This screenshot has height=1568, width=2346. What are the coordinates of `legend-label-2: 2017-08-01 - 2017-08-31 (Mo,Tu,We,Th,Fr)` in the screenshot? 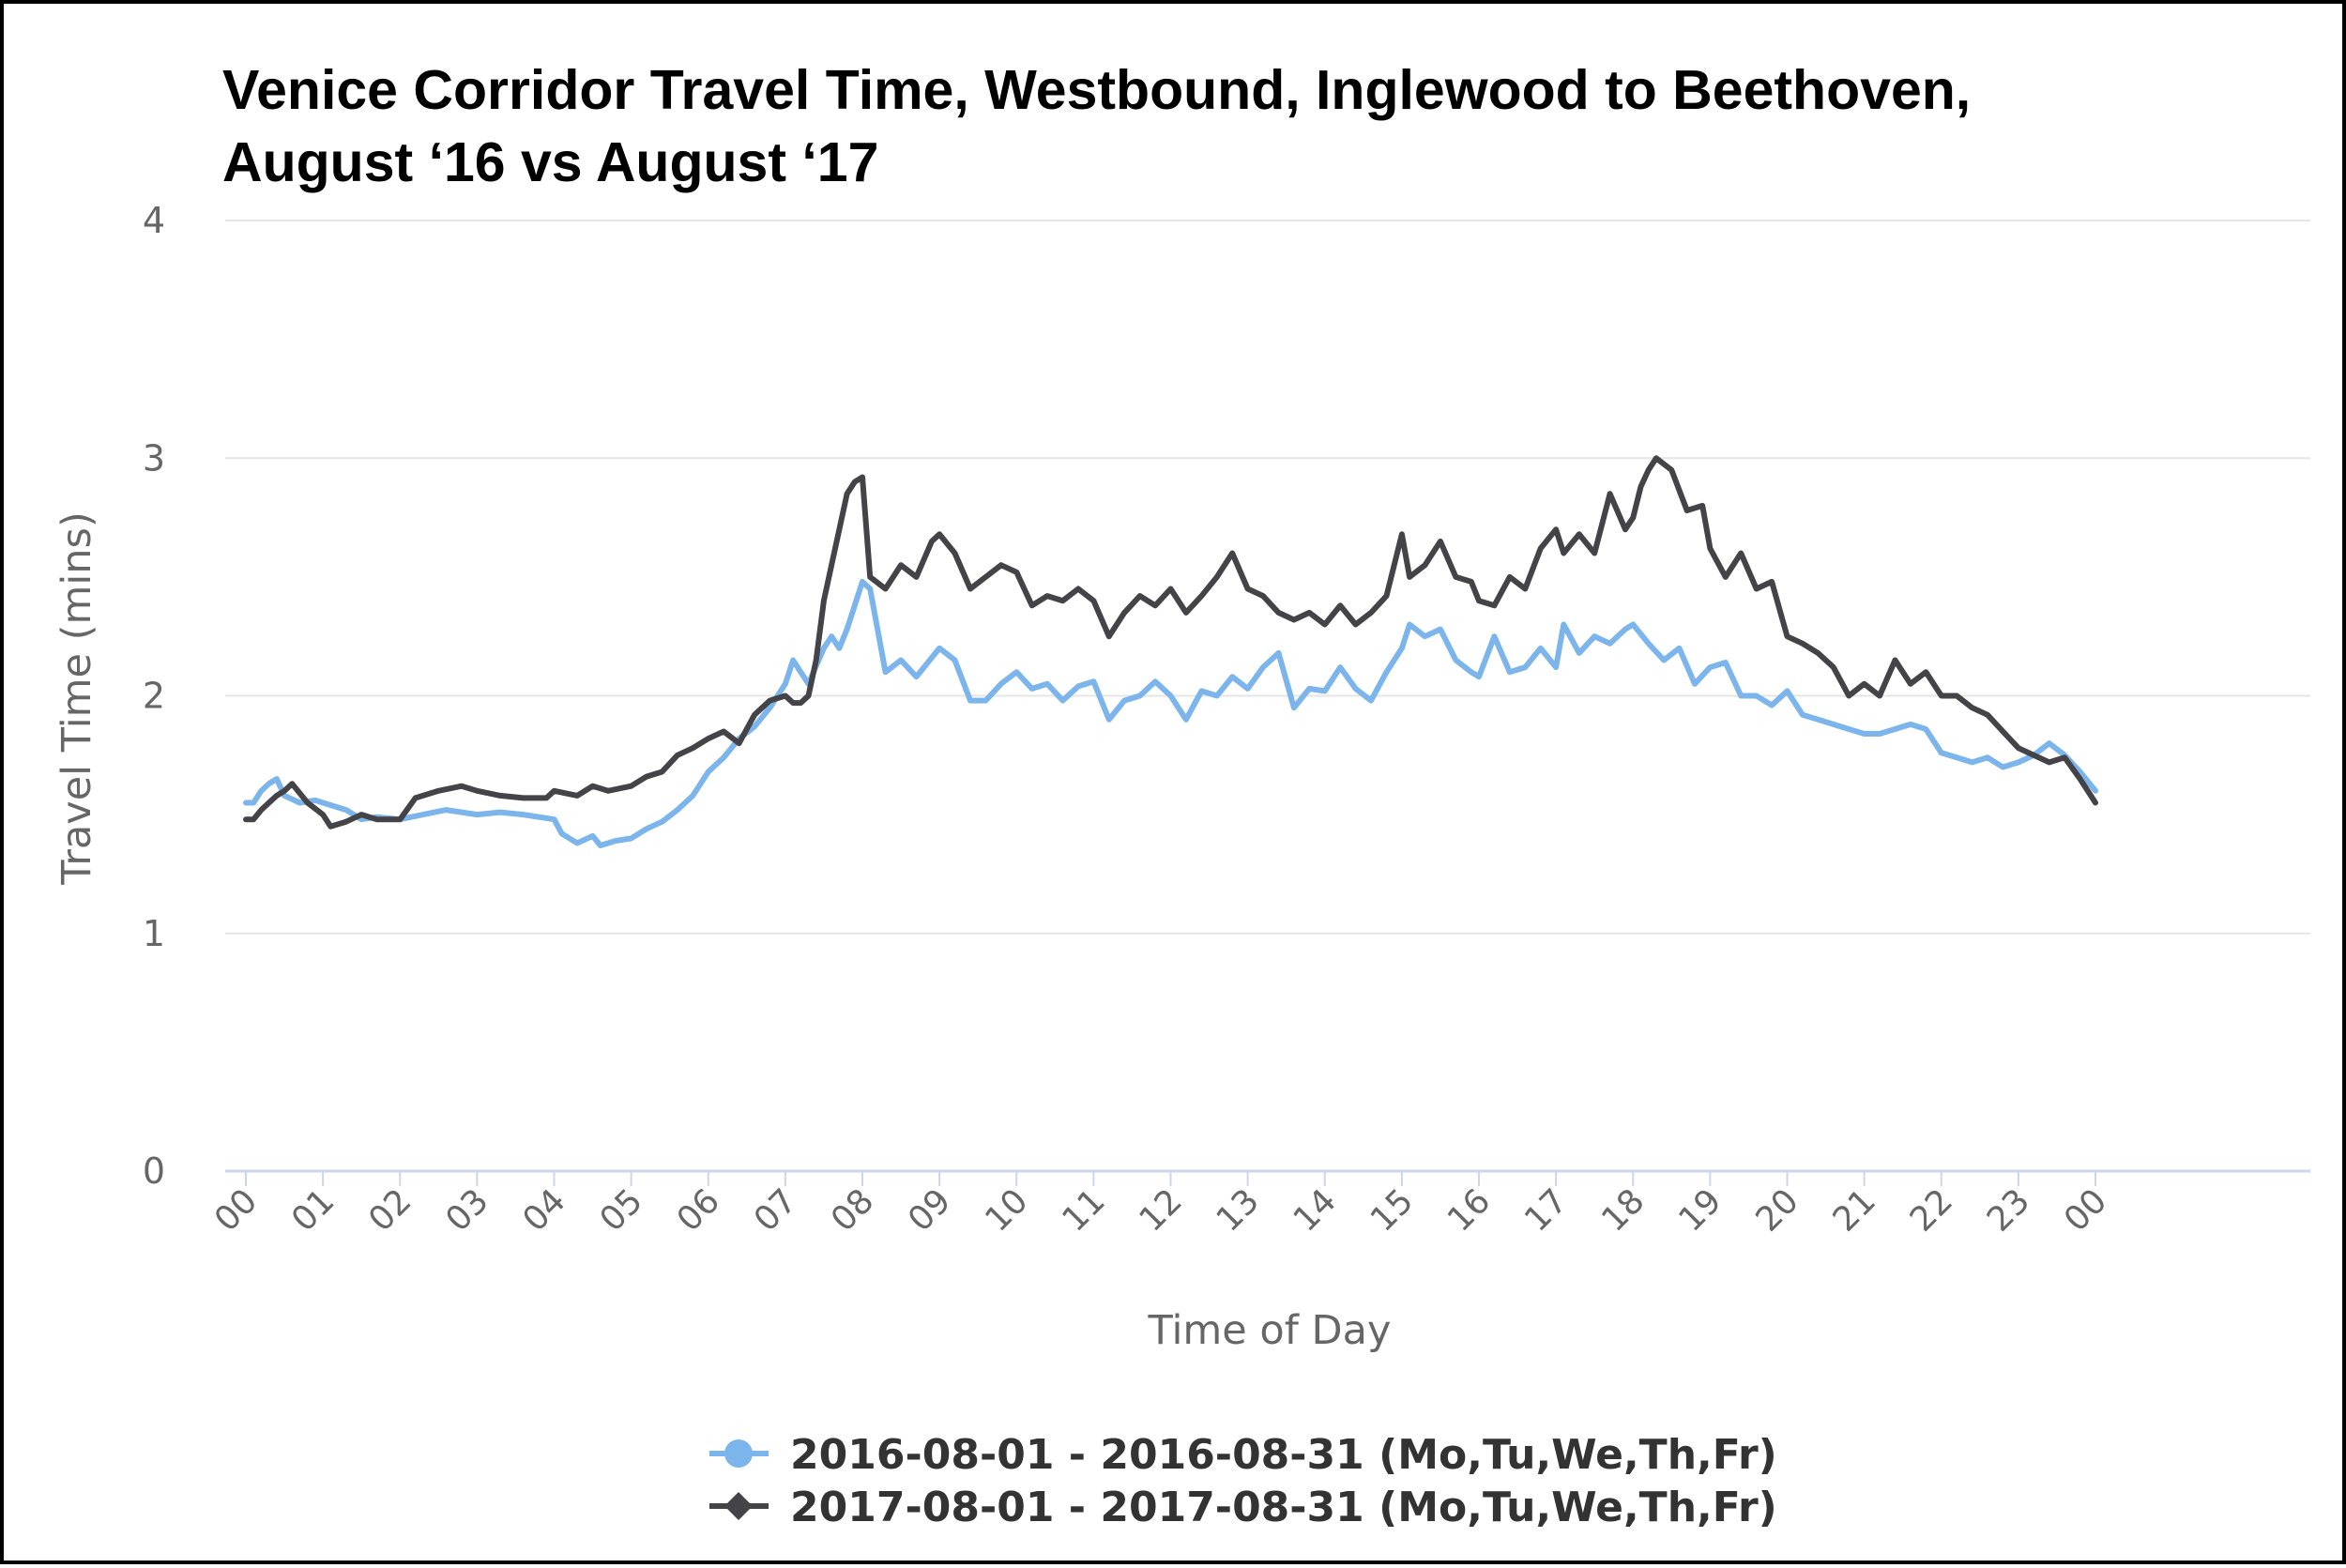 It's located at (1284, 1507).